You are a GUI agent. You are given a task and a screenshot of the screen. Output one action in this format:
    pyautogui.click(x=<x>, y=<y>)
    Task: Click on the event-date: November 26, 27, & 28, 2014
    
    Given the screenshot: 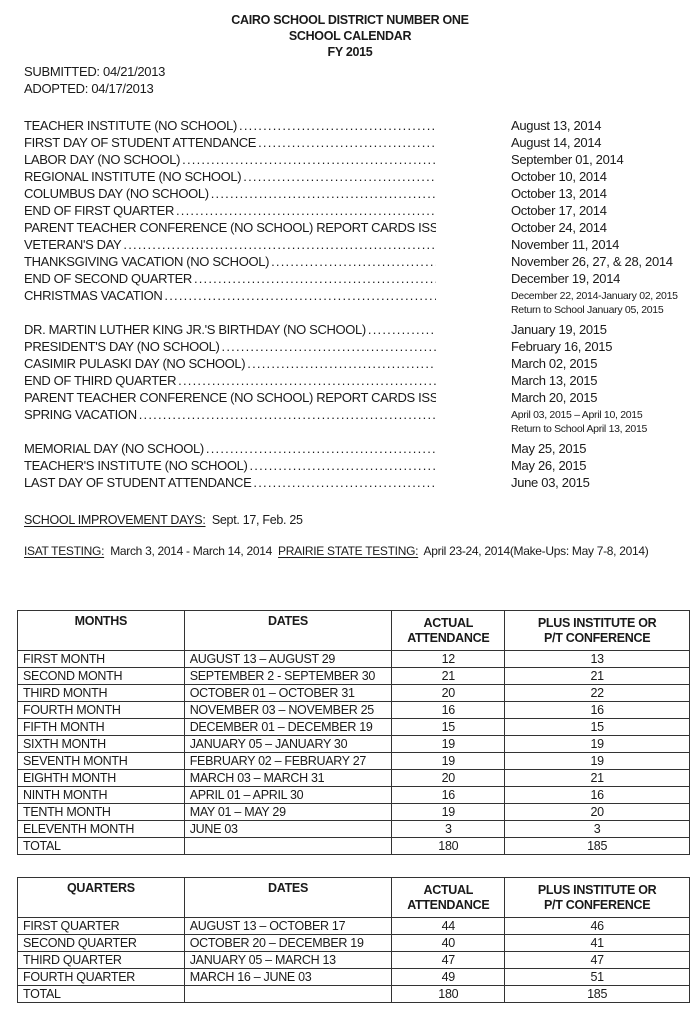 What is the action you would take?
    pyautogui.click(x=592, y=261)
    